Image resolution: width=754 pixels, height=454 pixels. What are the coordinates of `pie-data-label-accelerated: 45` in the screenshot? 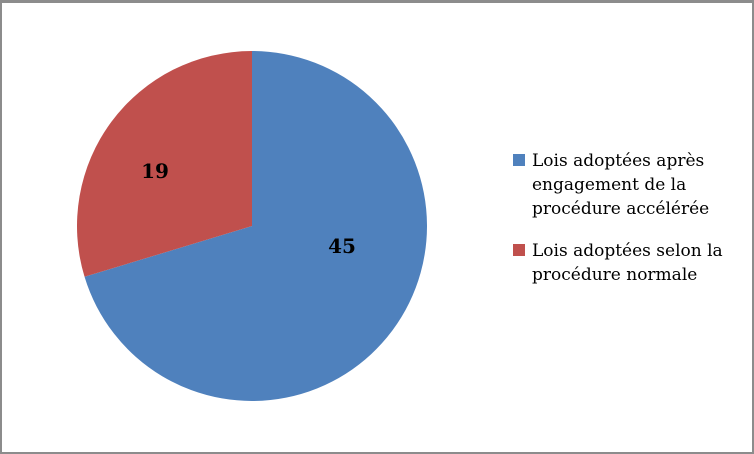 It's located at (342, 246).